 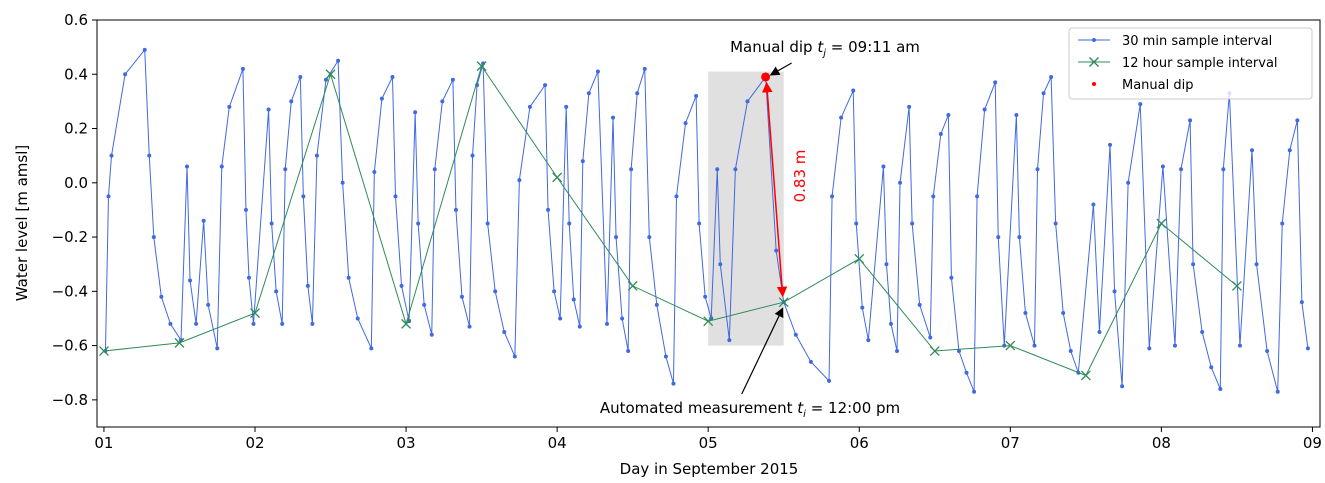 What do you see at coordinates (698, 408) in the screenshot?
I see `annotation-text: Automated measurement` at bounding box center [698, 408].